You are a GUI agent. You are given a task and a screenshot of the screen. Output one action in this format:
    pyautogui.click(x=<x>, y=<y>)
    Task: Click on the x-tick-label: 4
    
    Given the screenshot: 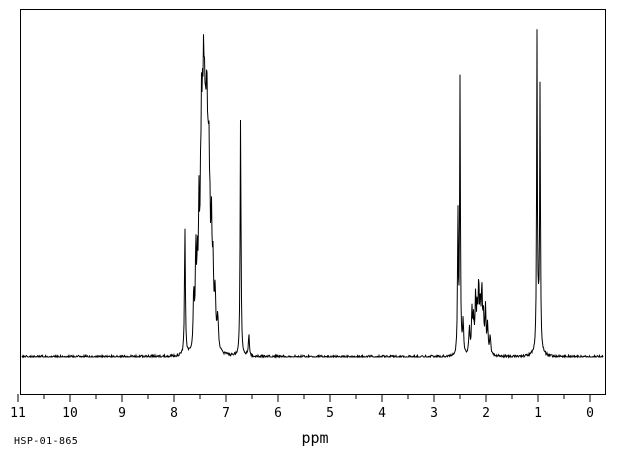 What is the action you would take?
    pyautogui.click(x=382, y=413)
    